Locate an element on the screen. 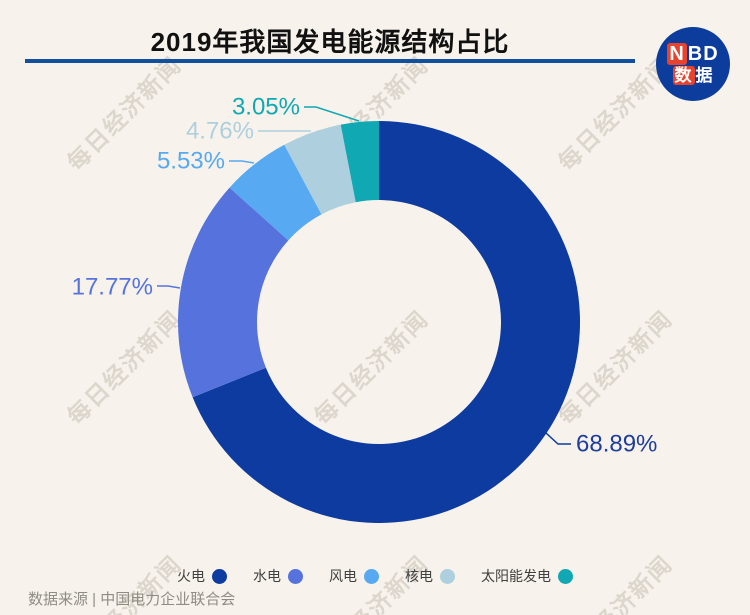  title-divider is located at coordinates (330, 61).